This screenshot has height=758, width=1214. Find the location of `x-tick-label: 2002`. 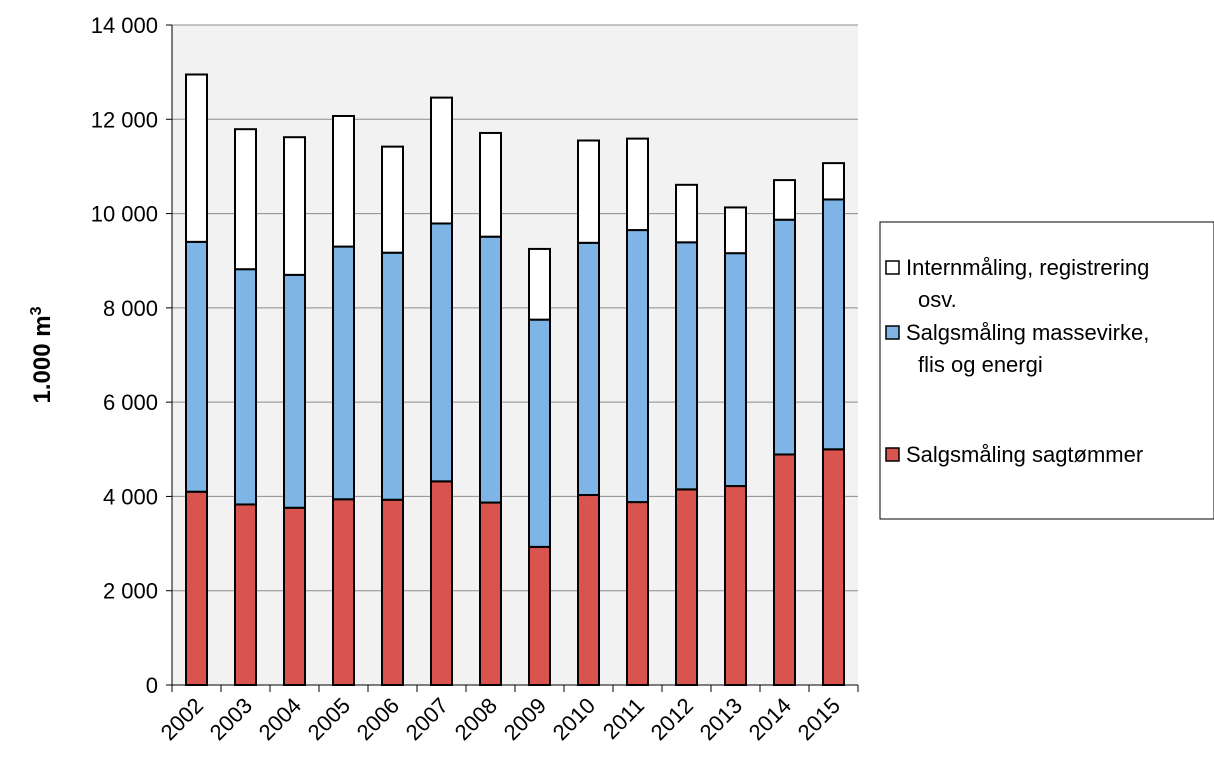

x-tick-label: 2002 is located at coordinates (182, 719).